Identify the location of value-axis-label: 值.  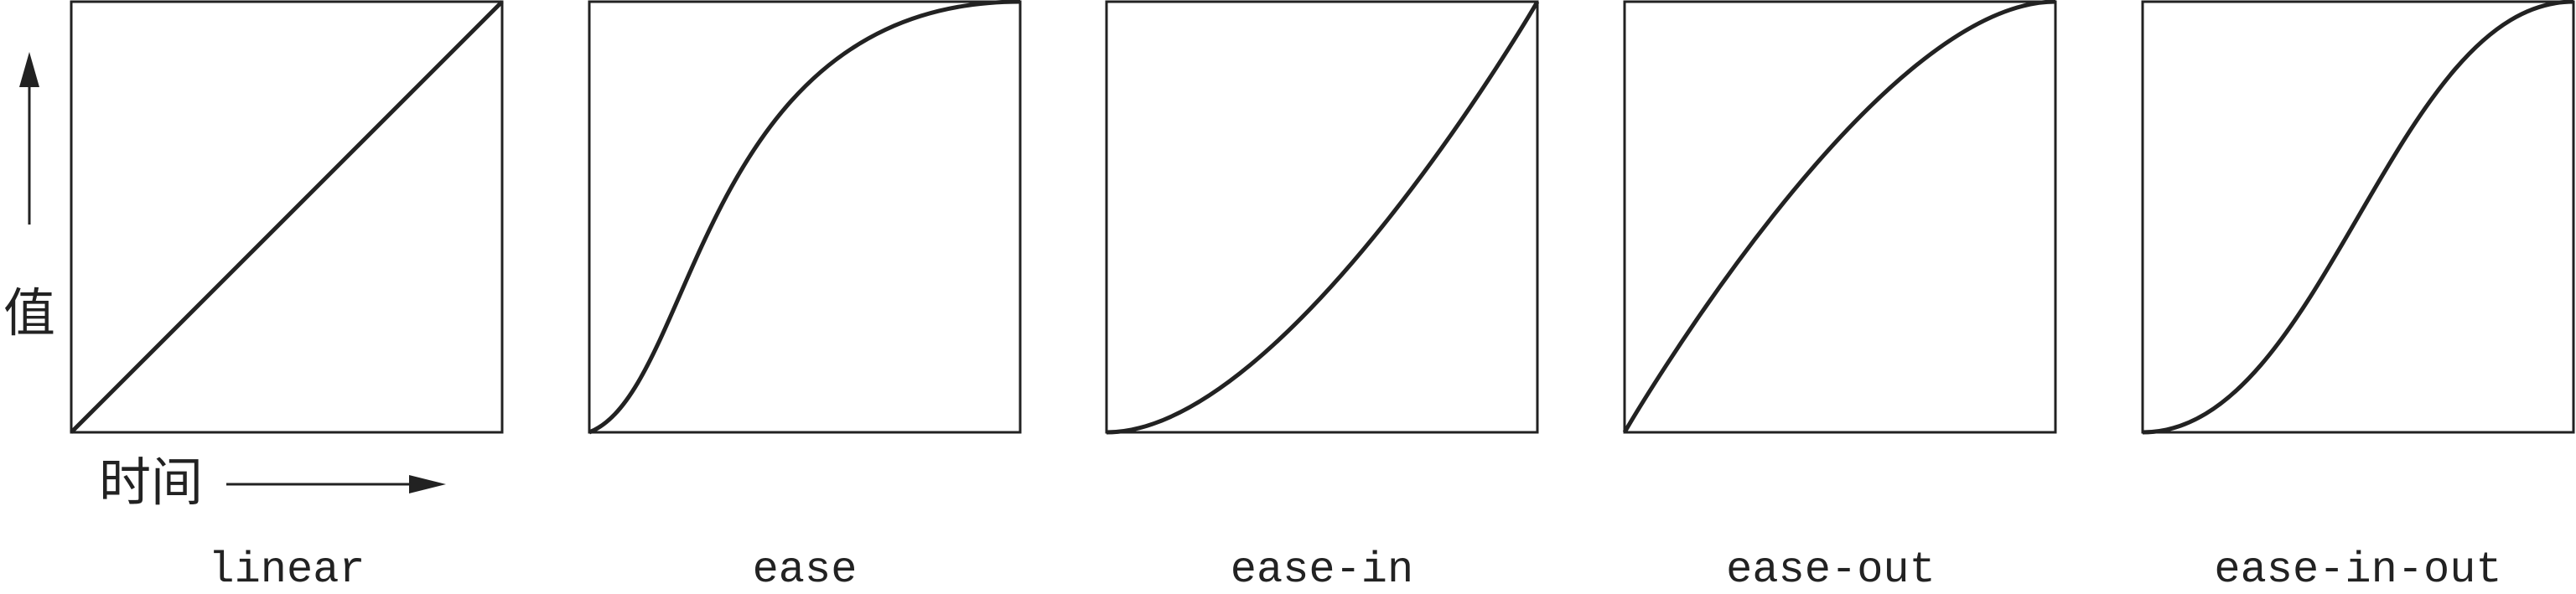
(29, 312).